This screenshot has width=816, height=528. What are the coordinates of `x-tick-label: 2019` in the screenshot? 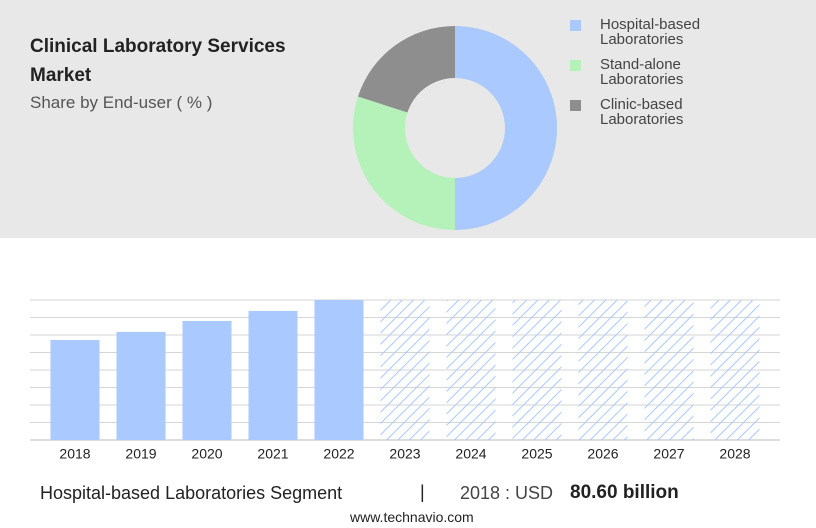 It's located at (140, 454).